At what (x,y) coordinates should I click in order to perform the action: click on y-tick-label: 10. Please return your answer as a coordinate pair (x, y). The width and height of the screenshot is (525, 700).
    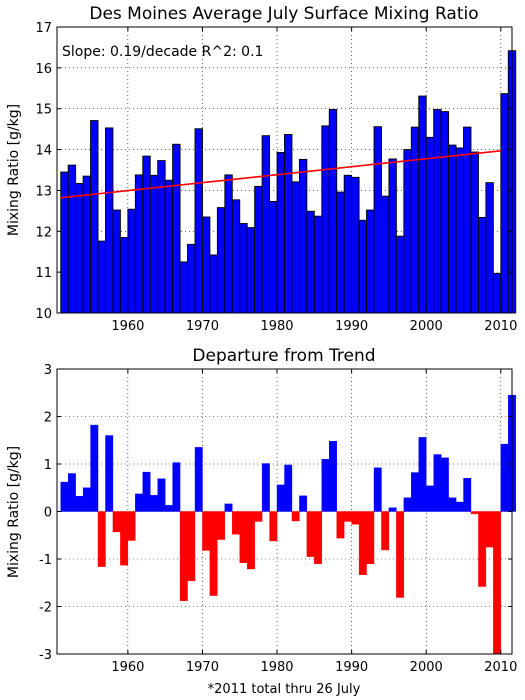
    Looking at the image, I should click on (43, 314).